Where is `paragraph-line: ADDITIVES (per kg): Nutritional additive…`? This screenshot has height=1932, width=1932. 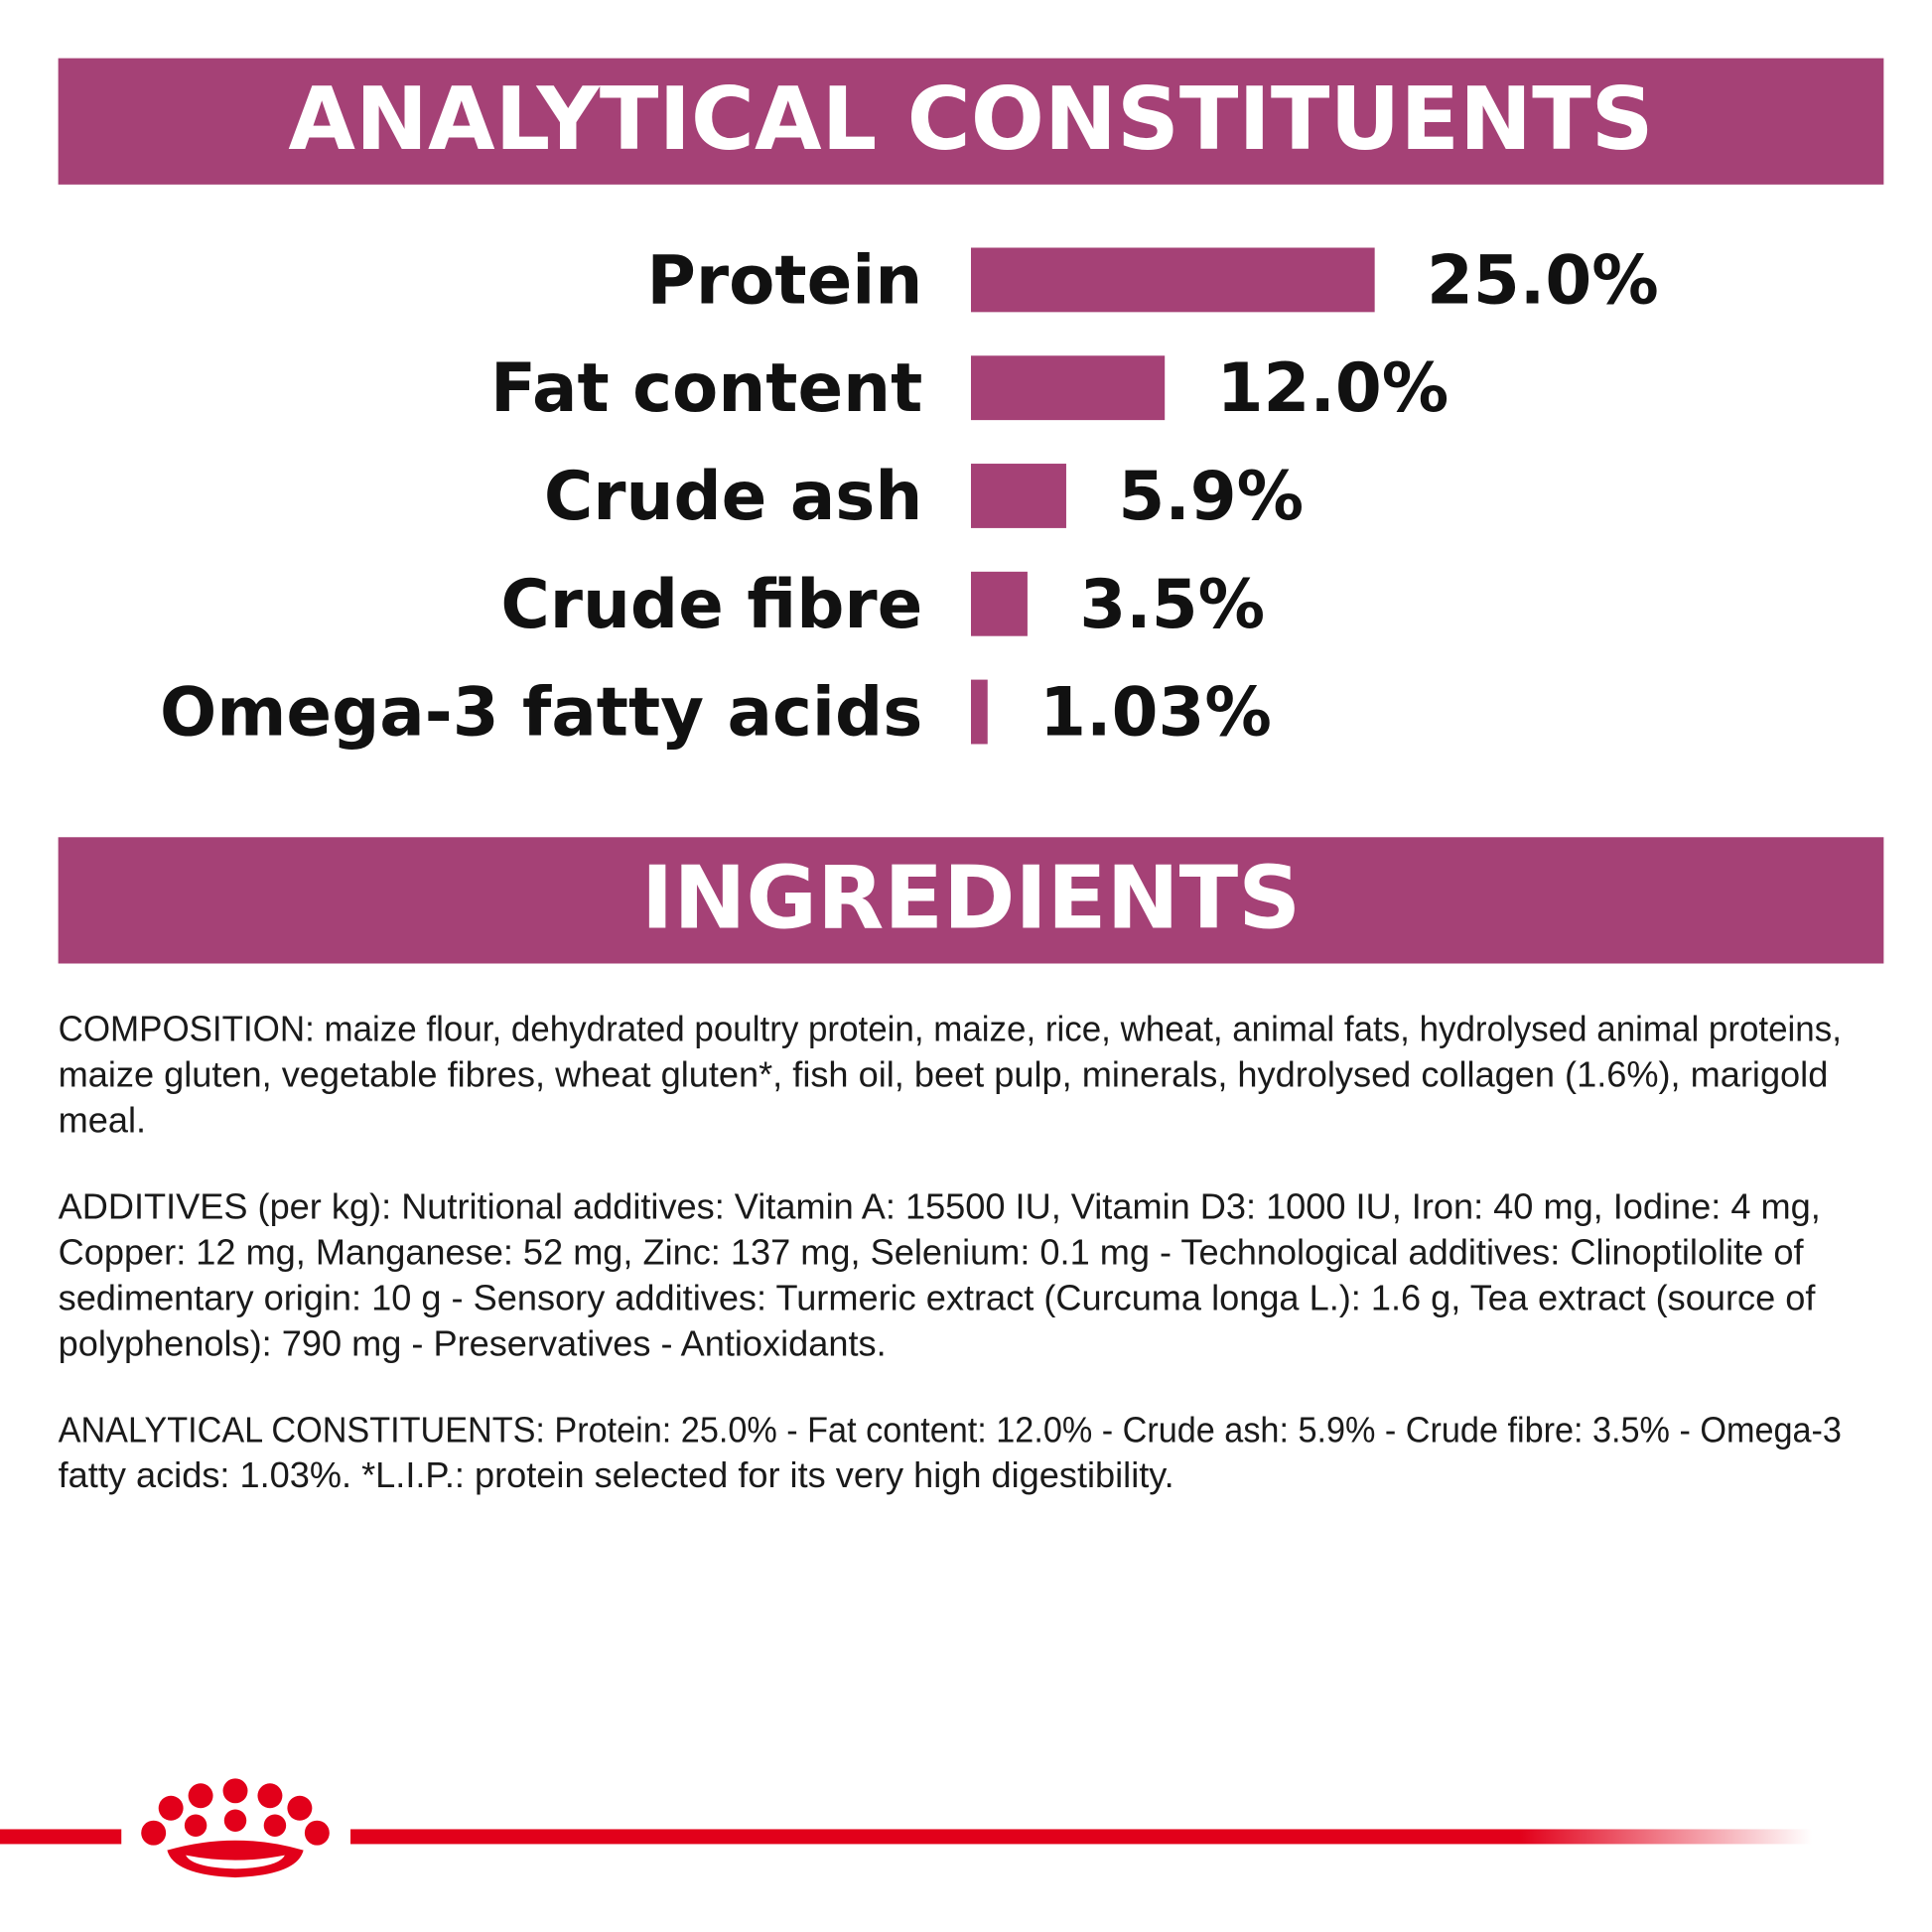 paragraph-line: ADDITIVES (per kg): Nutritional additive… is located at coordinates (940, 1207).